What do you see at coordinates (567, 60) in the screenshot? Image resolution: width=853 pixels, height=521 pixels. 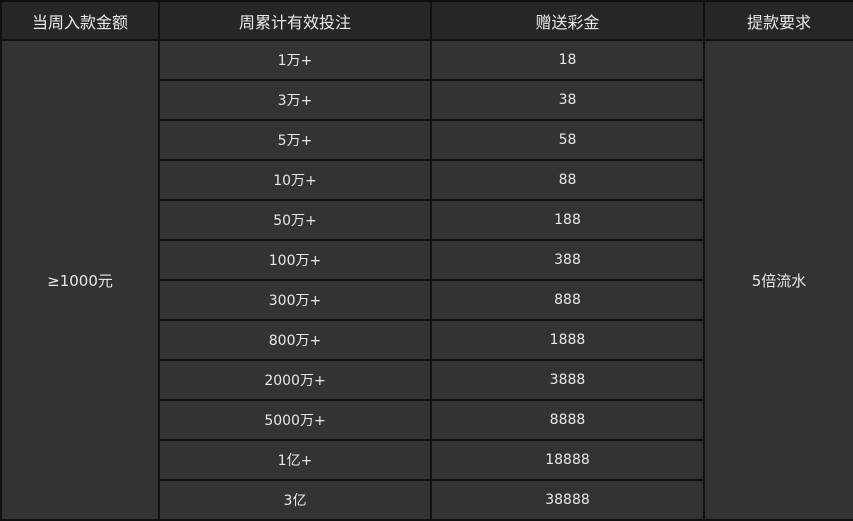 I see `bonus-cell: 18` at bounding box center [567, 60].